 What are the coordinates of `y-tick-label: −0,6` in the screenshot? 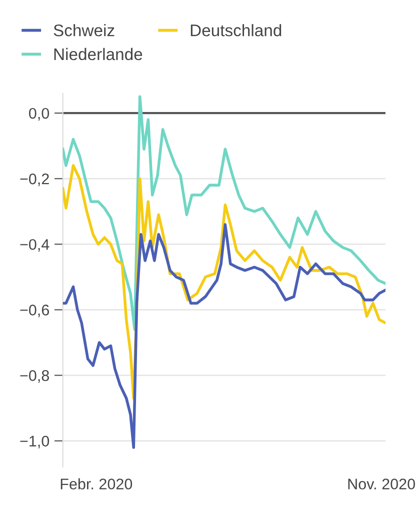 It's located at (34, 311).